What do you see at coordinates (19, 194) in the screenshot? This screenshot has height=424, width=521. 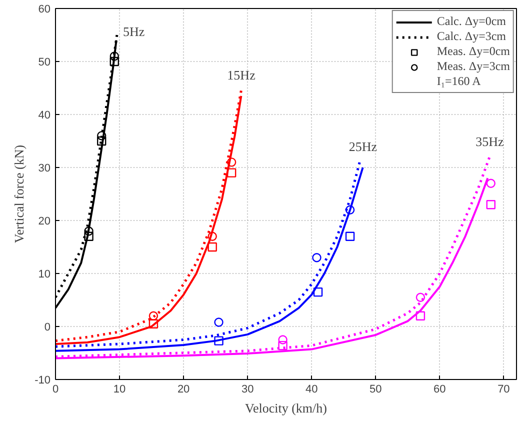 I see `y-axis-title: Vertical force (kN)` at bounding box center [19, 194].